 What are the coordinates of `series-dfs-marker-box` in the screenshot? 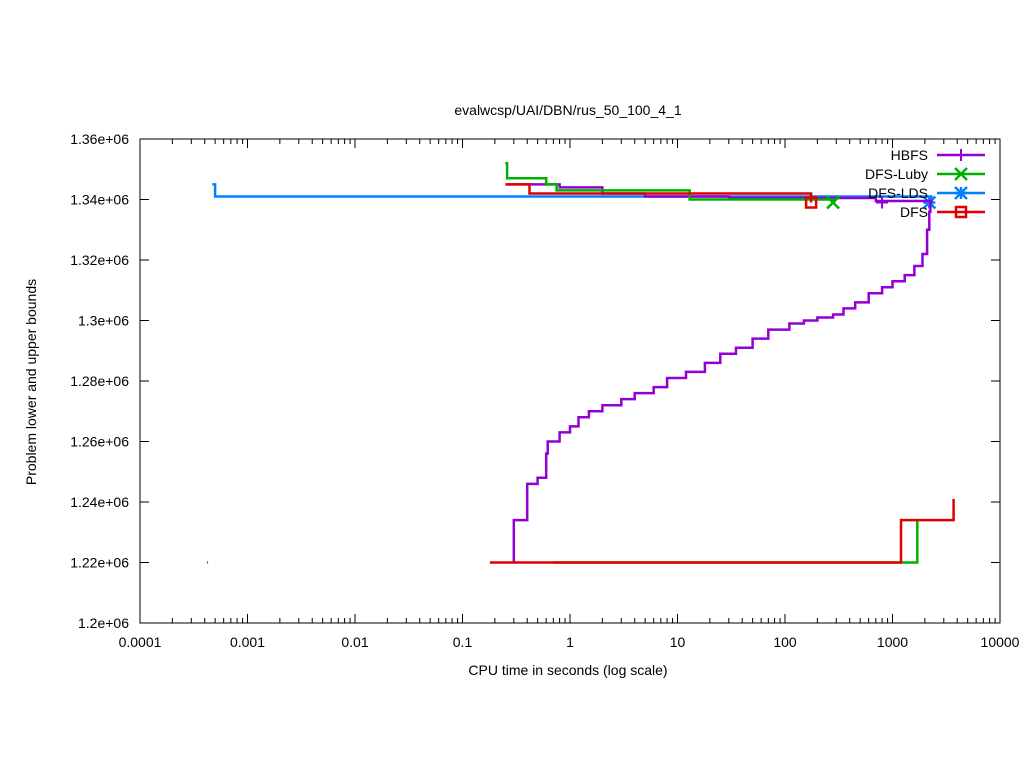 It's located at (811, 202).